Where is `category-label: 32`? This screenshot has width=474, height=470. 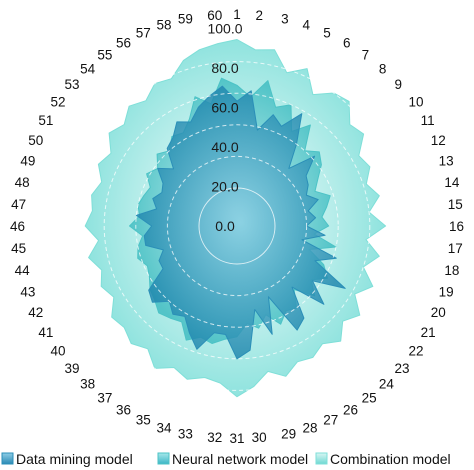
category-label: 32 is located at coordinates (214, 437).